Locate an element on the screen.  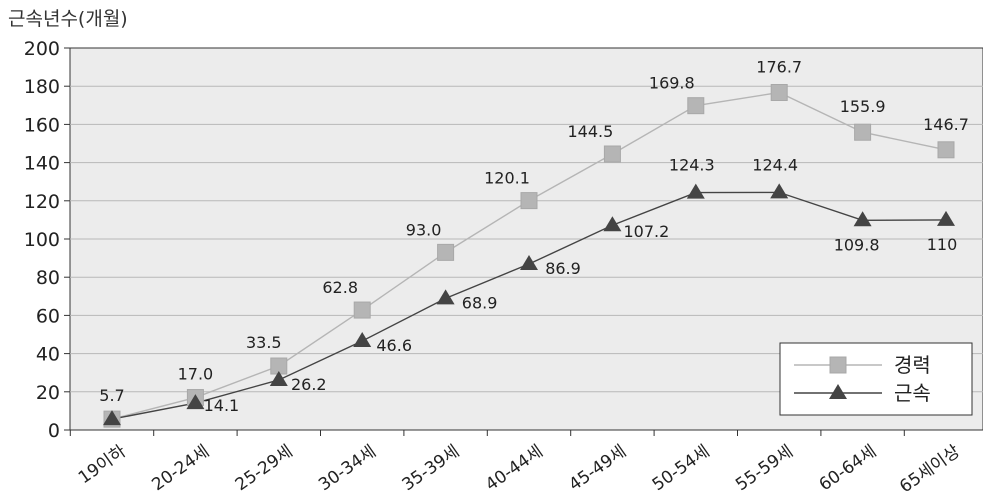
data-label-경력: 144.5 is located at coordinates (590, 131).